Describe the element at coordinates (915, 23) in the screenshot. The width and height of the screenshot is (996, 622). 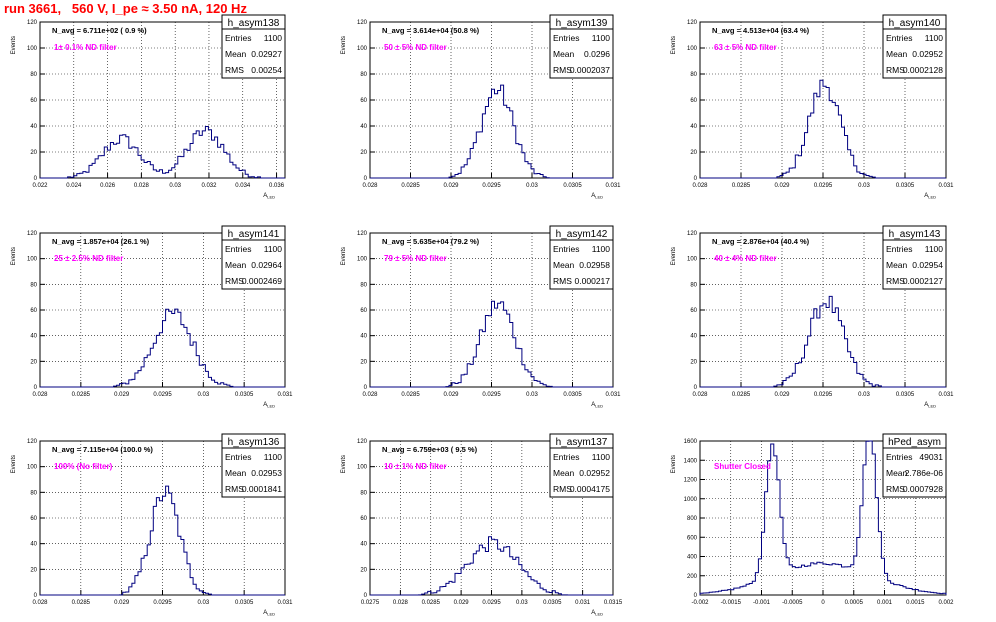
I see `histogram-name: h_asym140` at that location.